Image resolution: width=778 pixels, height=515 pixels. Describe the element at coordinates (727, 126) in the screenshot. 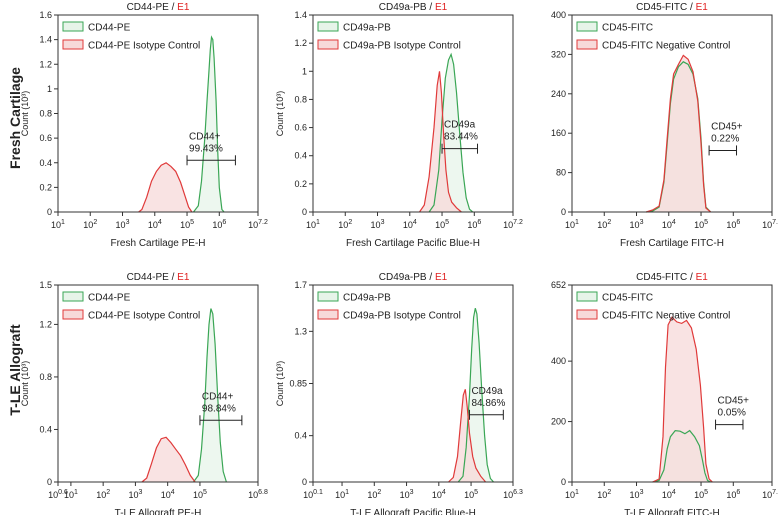

I see `gate-label: CD45+` at that location.